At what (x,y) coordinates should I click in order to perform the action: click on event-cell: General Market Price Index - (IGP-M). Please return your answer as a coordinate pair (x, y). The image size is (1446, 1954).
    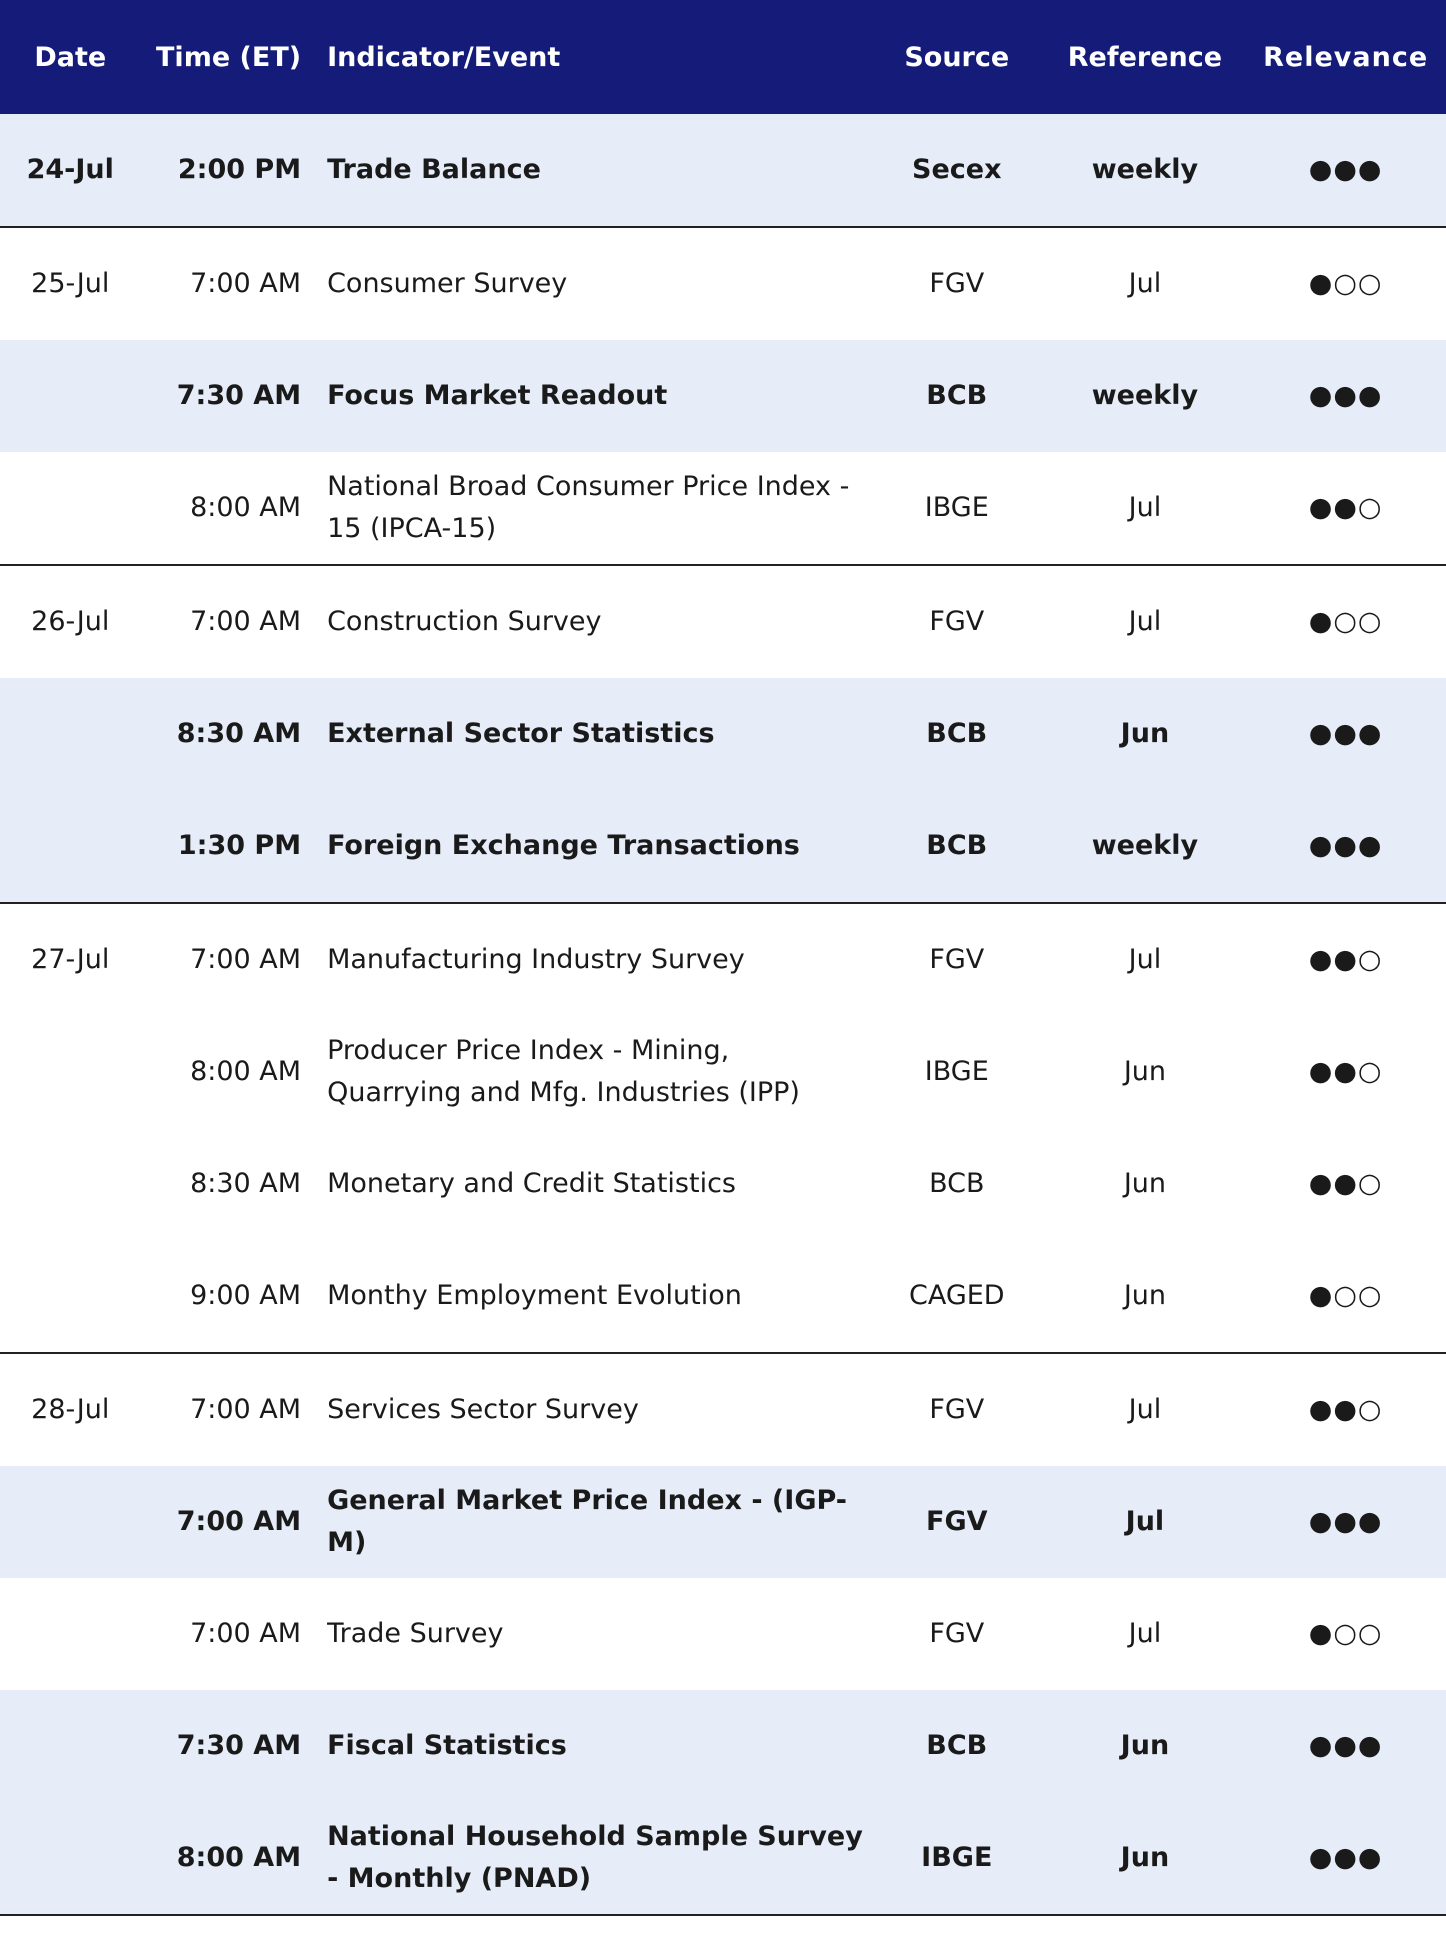
    Looking at the image, I should click on (592, 1522).